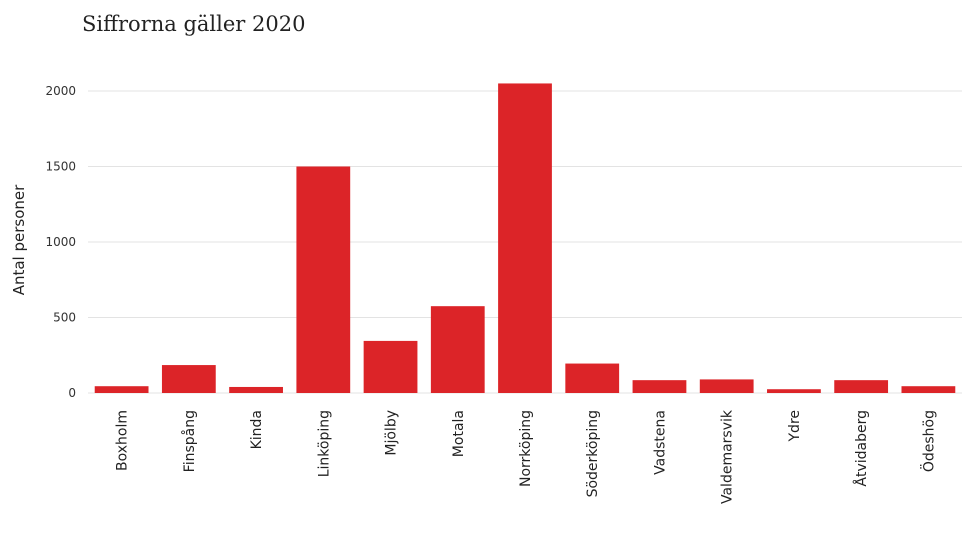 This screenshot has height=551, width=980. What do you see at coordinates (19, 239) in the screenshot?
I see `y-axis-label: Antal personer` at bounding box center [19, 239].